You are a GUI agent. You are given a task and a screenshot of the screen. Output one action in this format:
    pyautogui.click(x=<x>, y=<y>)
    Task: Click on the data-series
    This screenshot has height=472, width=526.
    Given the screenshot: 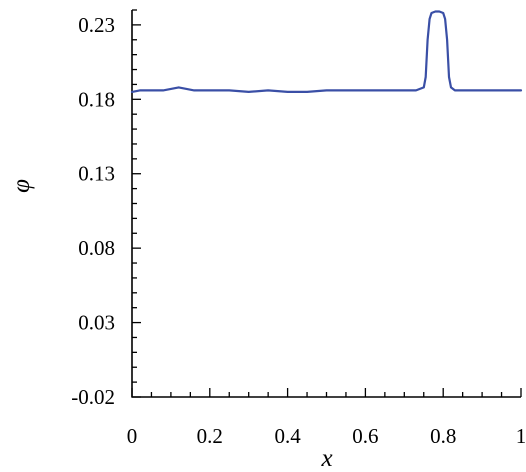 What is the action you would take?
    pyautogui.click(x=326, y=52)
    